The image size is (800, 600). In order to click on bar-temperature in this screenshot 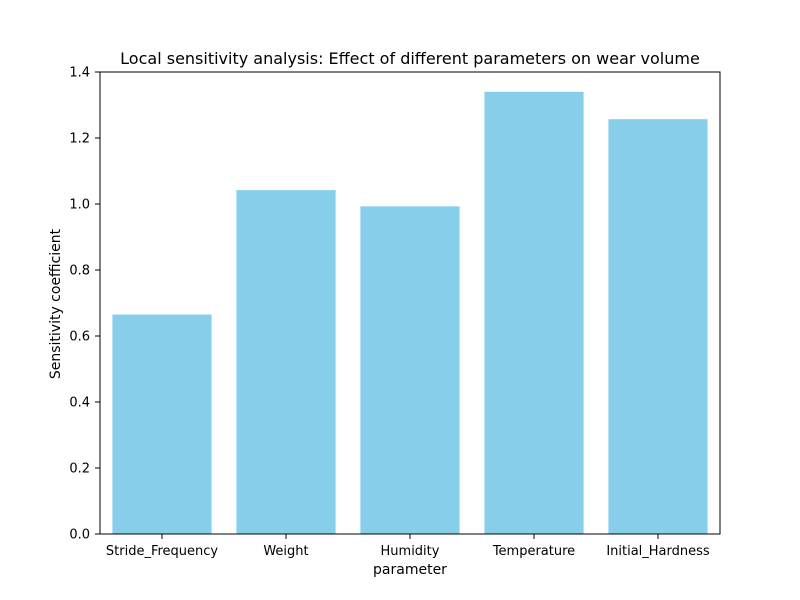, I will do `click(534, 313)`.